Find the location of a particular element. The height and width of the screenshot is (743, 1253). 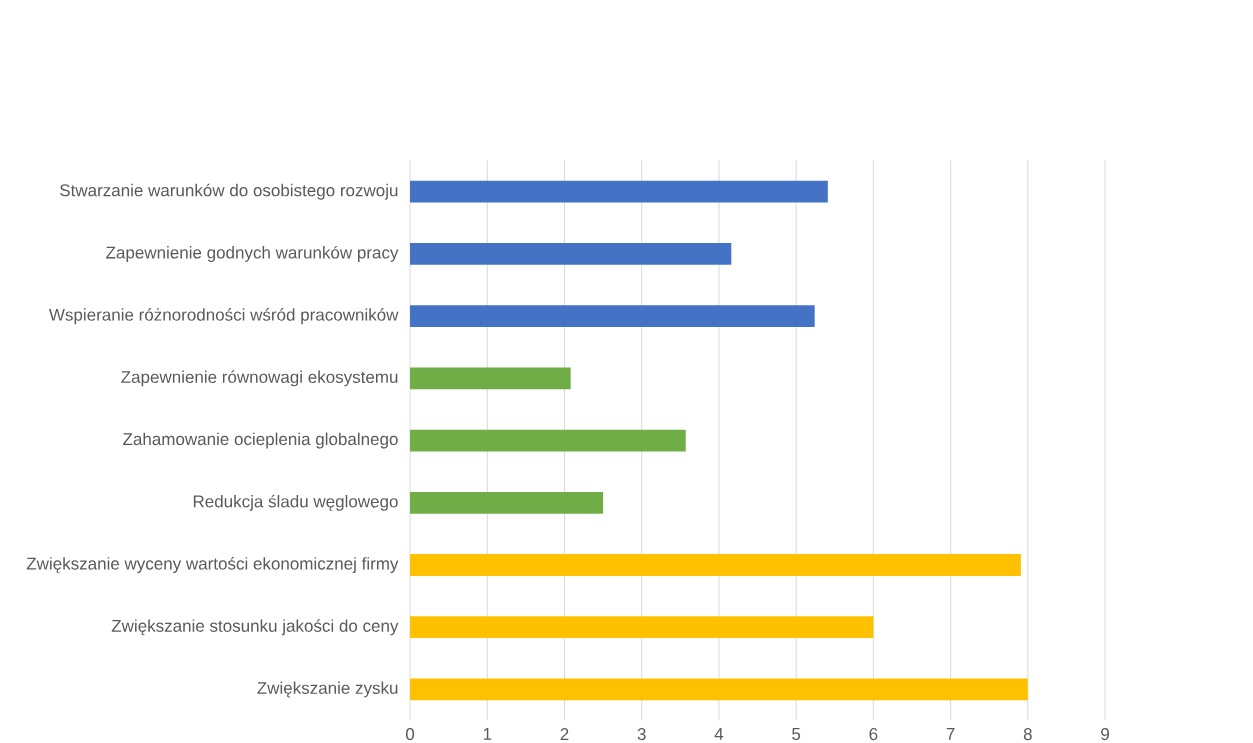

y-tick-label: Zwiększanie wyceny wartości ekonomicznej firmy is located at coordinates (212, 564).